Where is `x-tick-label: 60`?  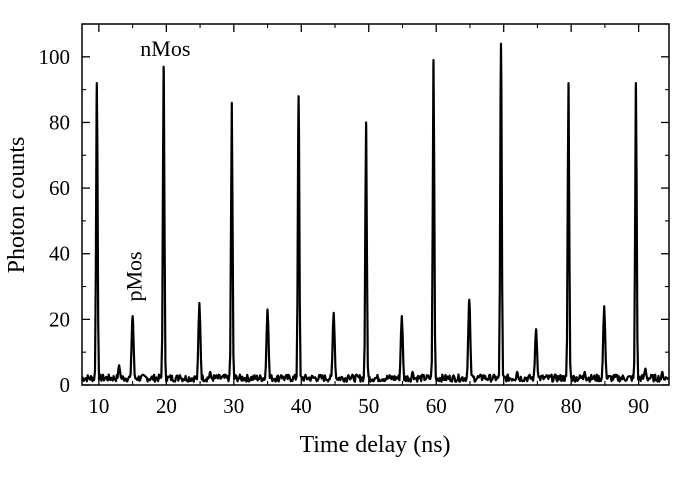 x-tick-label: 60 is located at coordinates (436, 406).